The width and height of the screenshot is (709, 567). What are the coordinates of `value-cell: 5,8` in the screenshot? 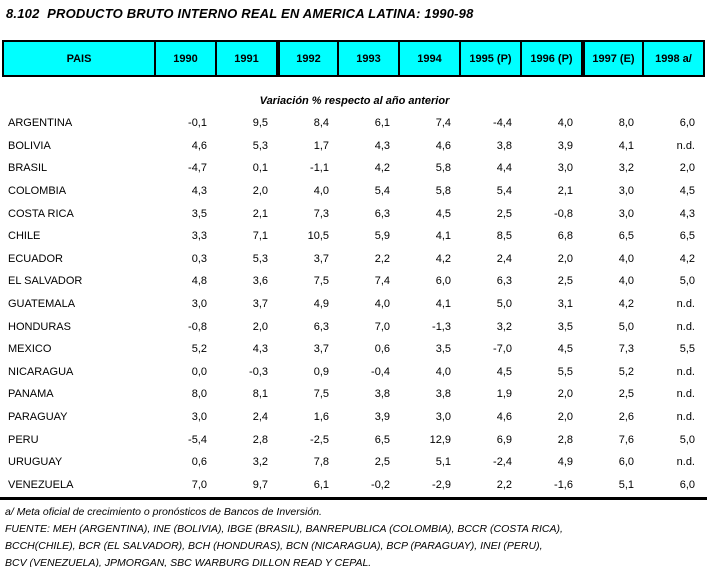 It's located at (443, 168).